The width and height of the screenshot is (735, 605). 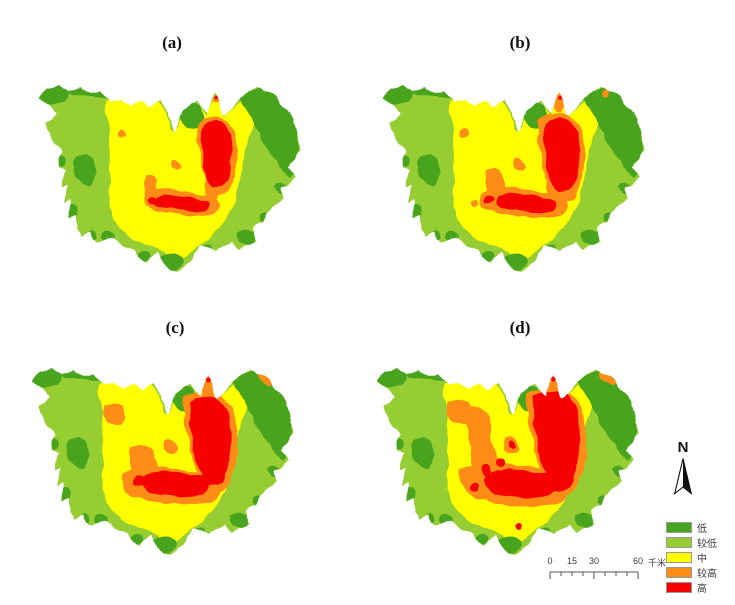 I want to click on legend-label-rel-high: 较高, so click(x=707, y=574).